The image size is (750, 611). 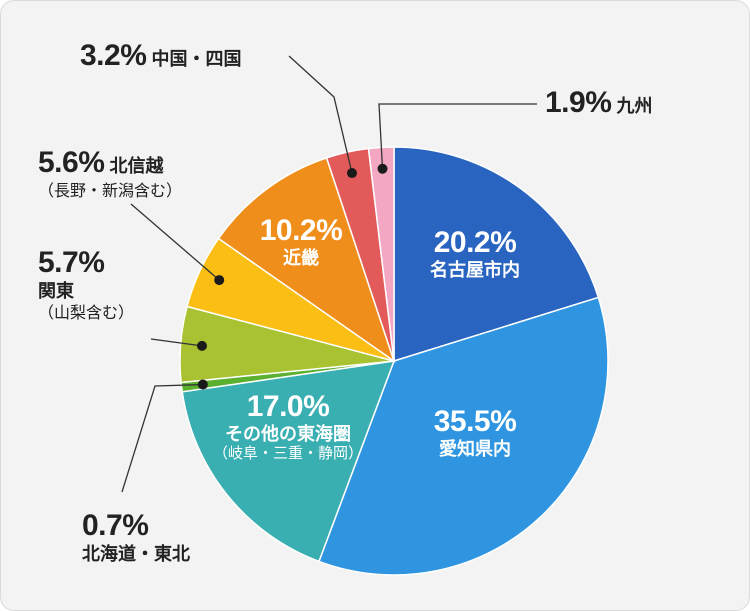 What do you see at coordinates (202, 384) in the screenshot?
I see `leader-dot-hokkaido` at bounding box center [202, 384].